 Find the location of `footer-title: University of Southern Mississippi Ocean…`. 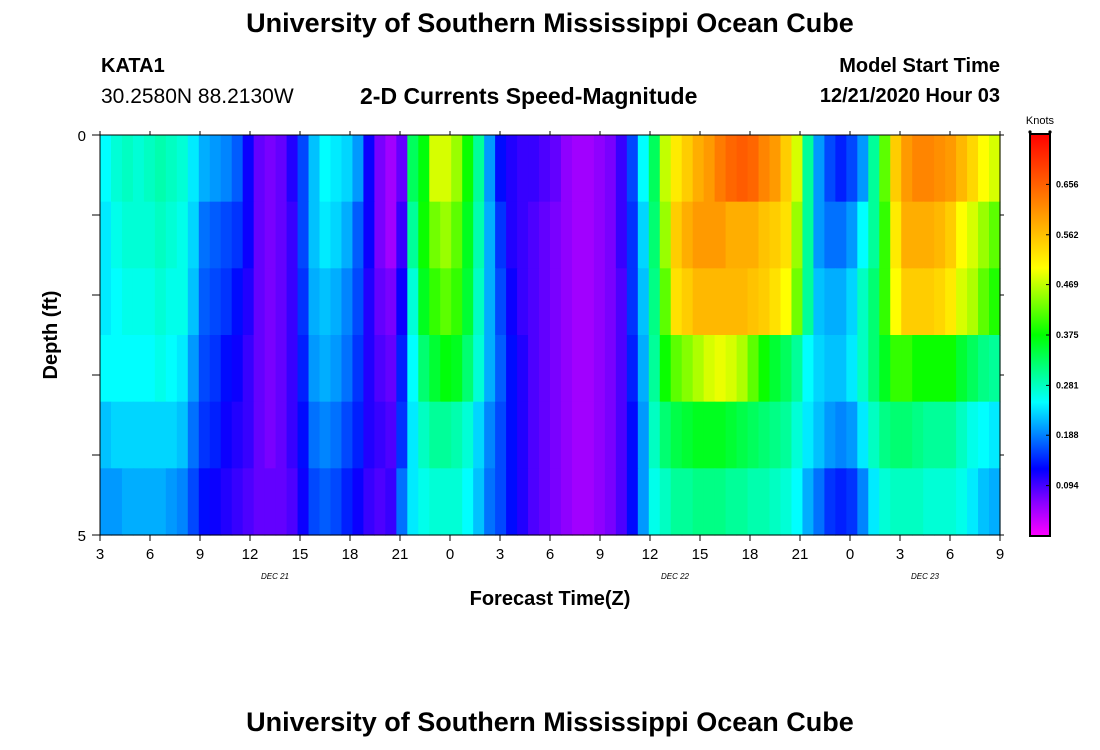

footer-title: University of Southern Mississippi Ocean… is located at coordinates (550, 722).